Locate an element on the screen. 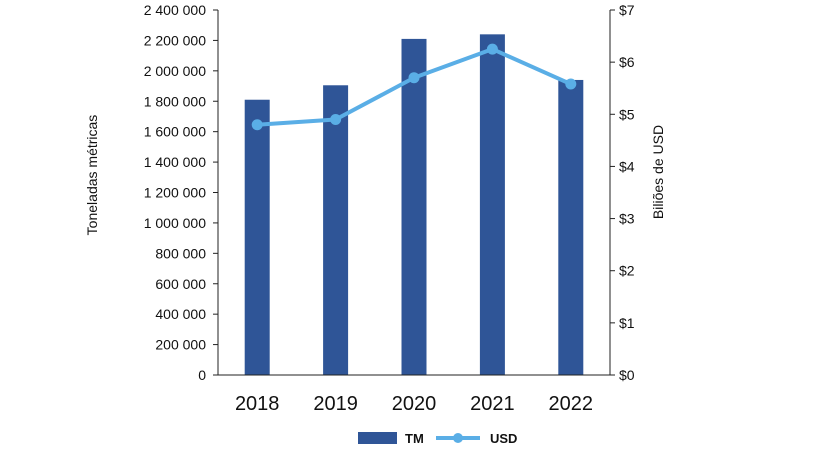 The image size is (820, 461). right-axis-title: Biliões de USD is located at coordinates (658, 172).